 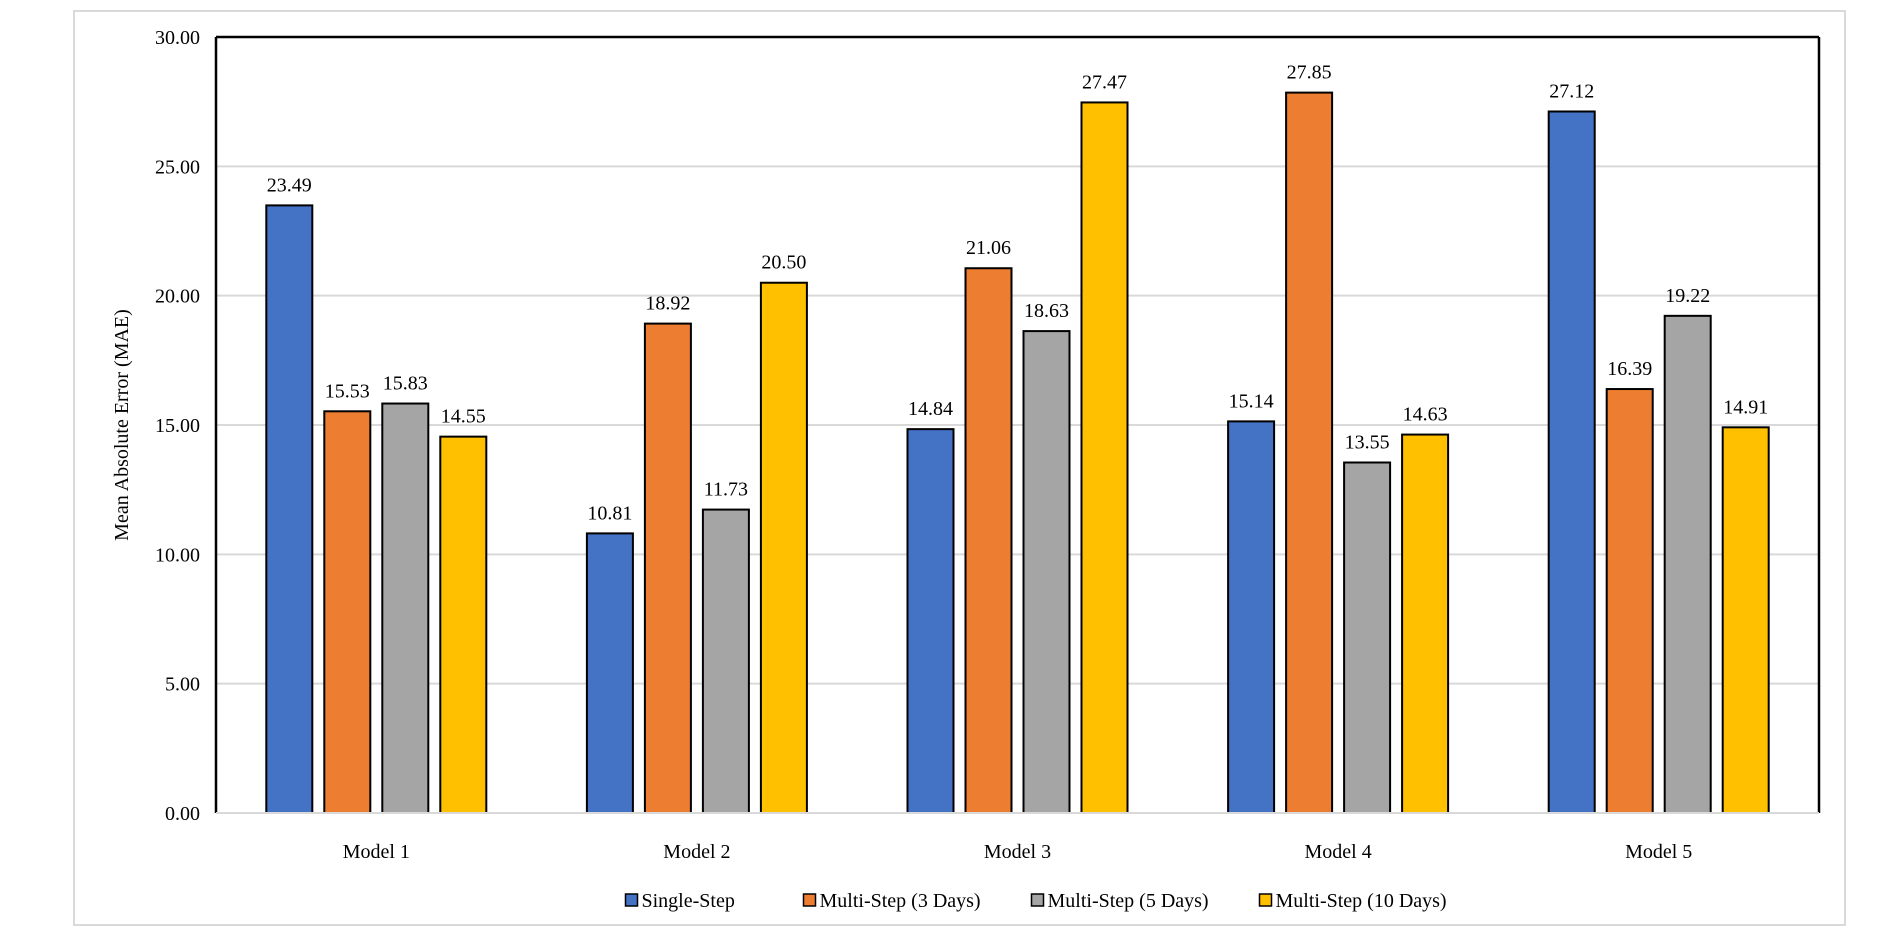 I want to click on x-tick-label: Model 4, so click(x=1337, y=852).